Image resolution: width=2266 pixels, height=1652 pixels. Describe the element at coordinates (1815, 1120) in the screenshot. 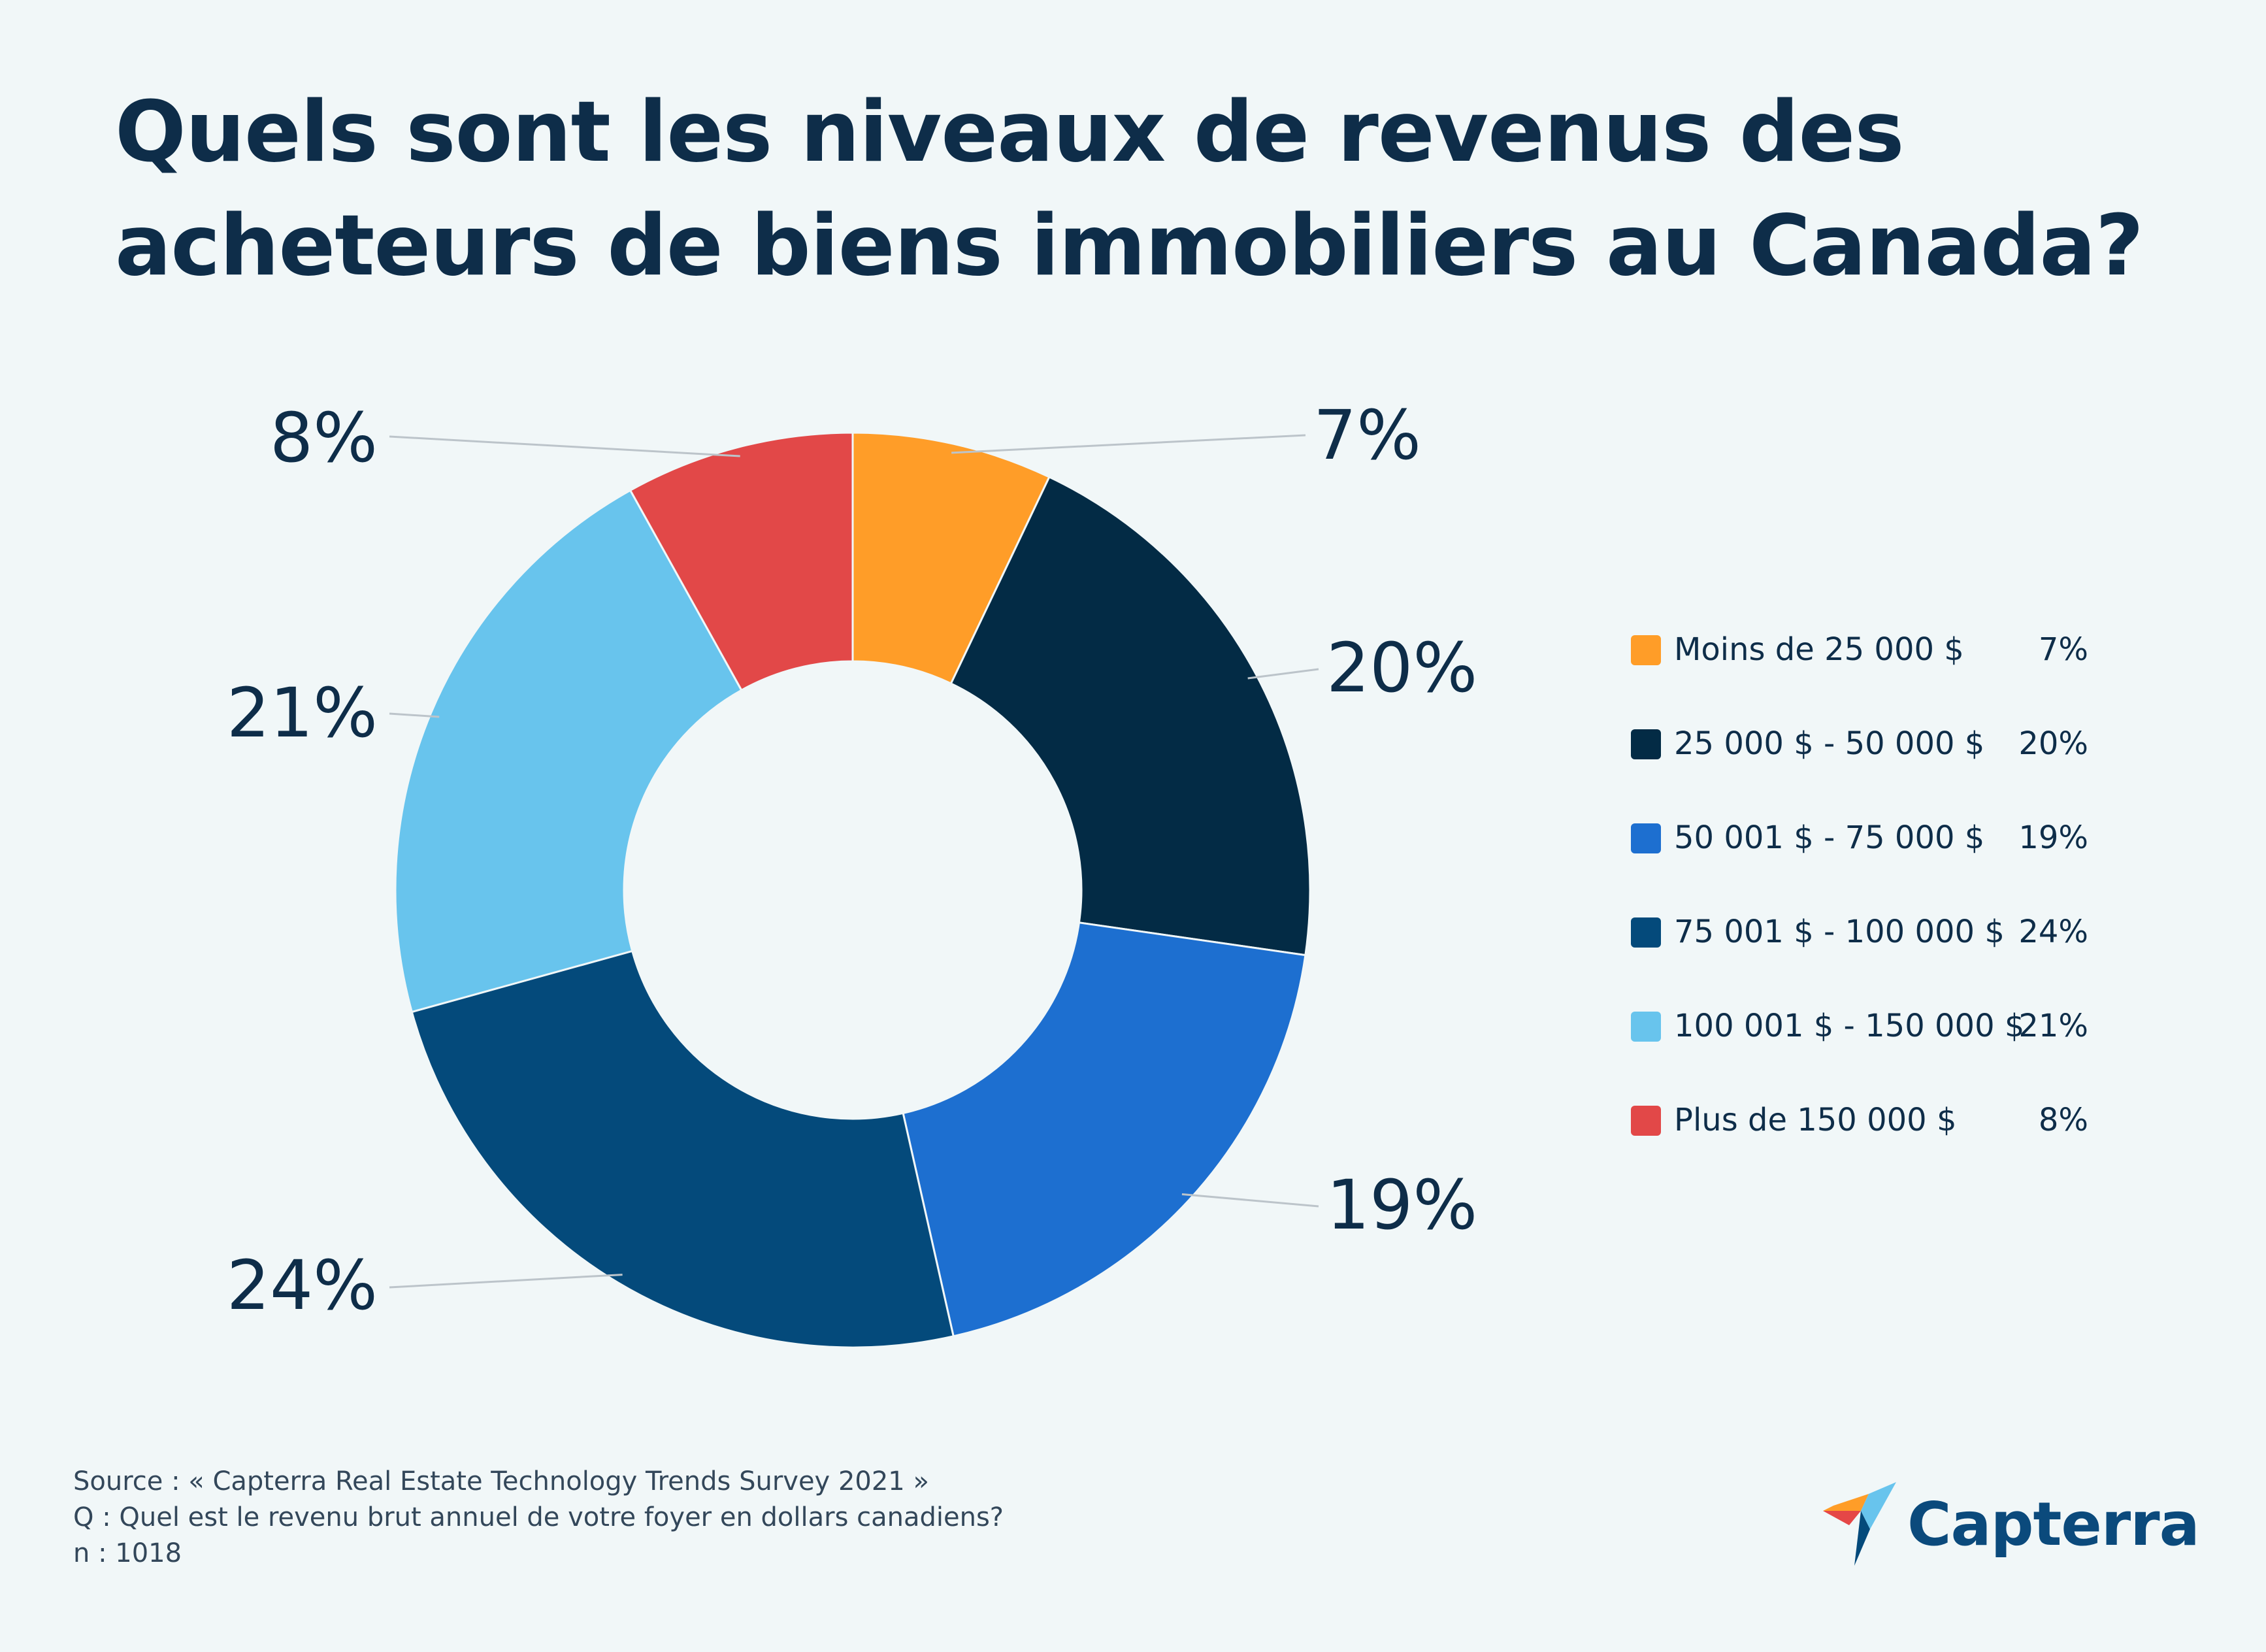

I see `legend-label: Plus de 150 000 $` at that location.